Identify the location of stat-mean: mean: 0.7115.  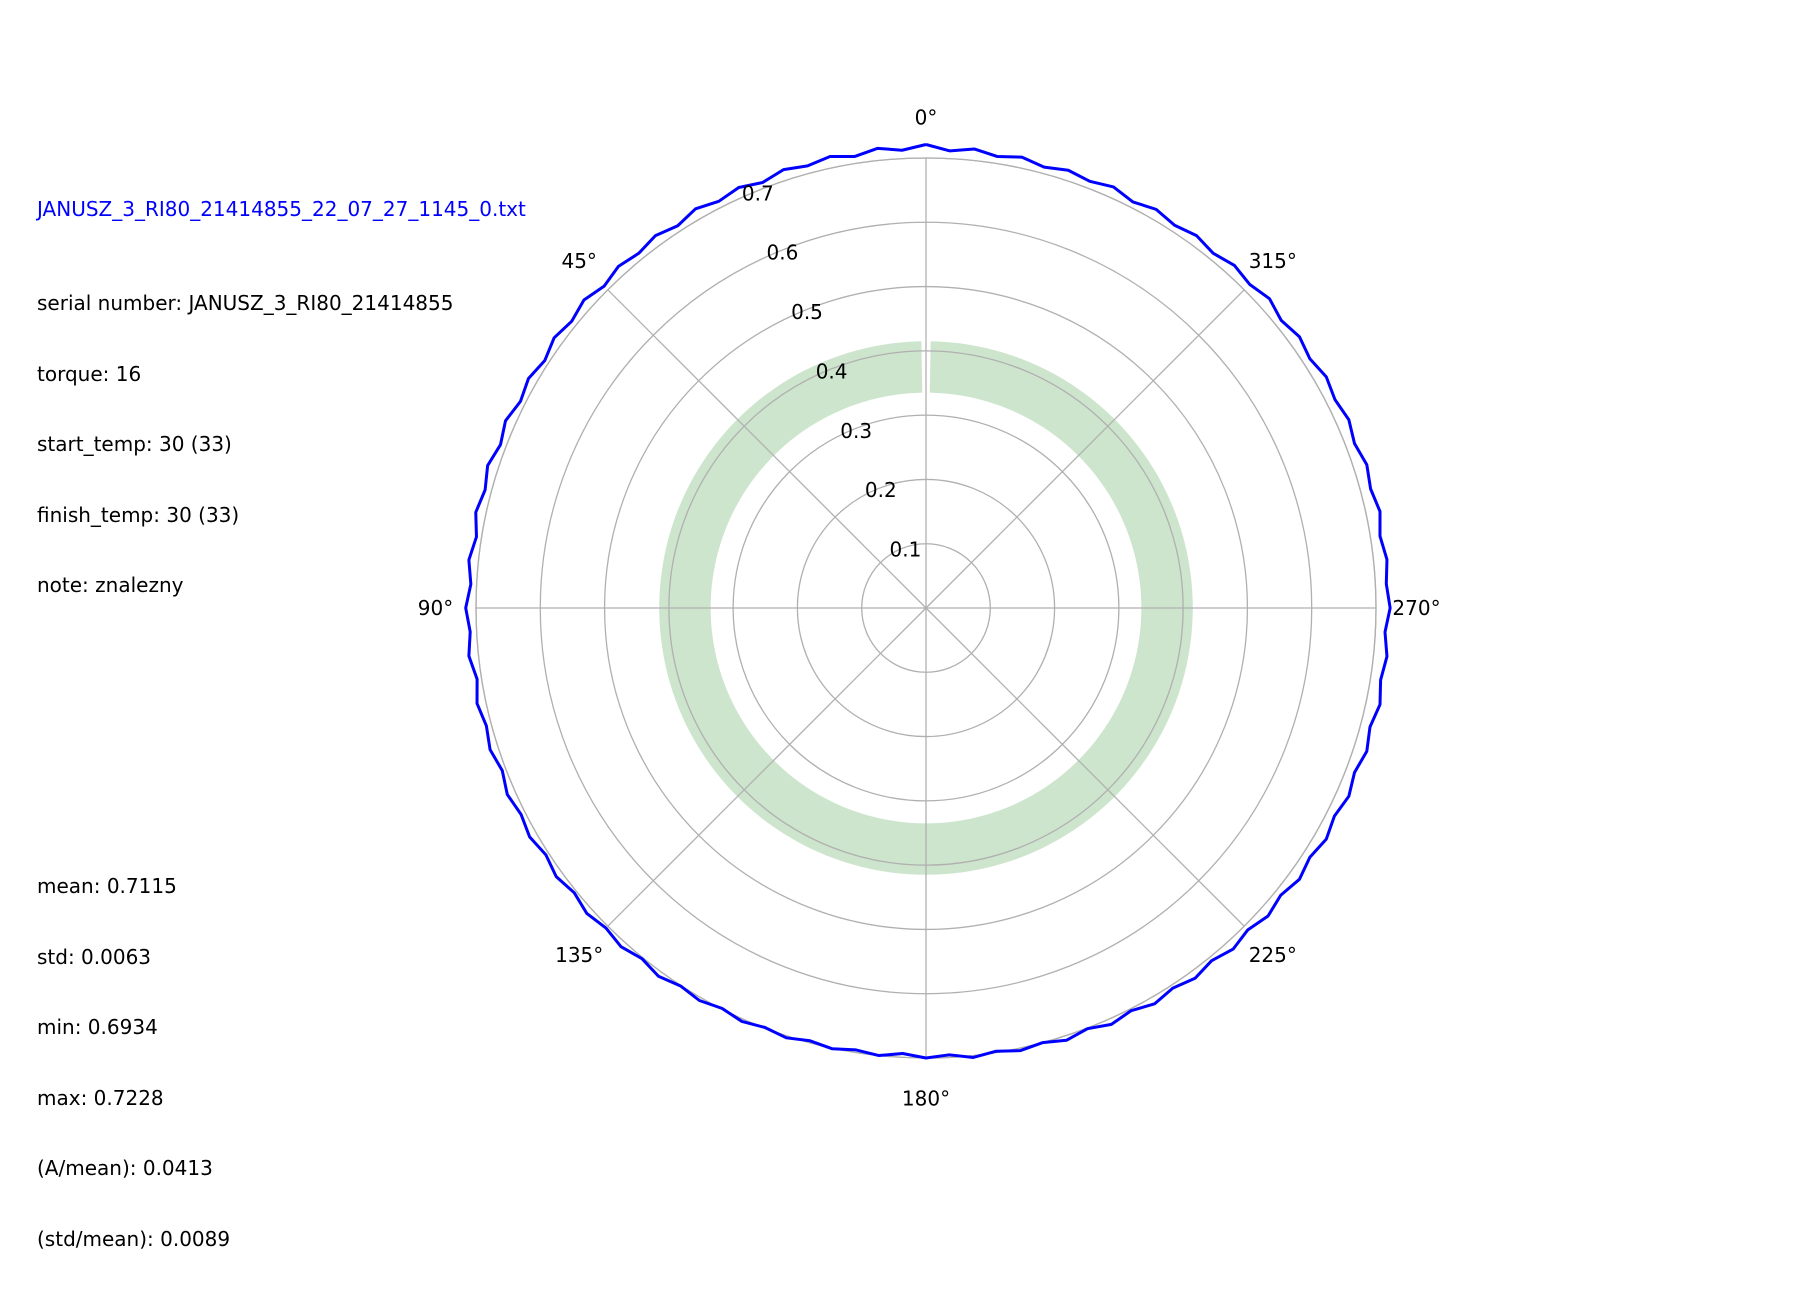
(107, 886).